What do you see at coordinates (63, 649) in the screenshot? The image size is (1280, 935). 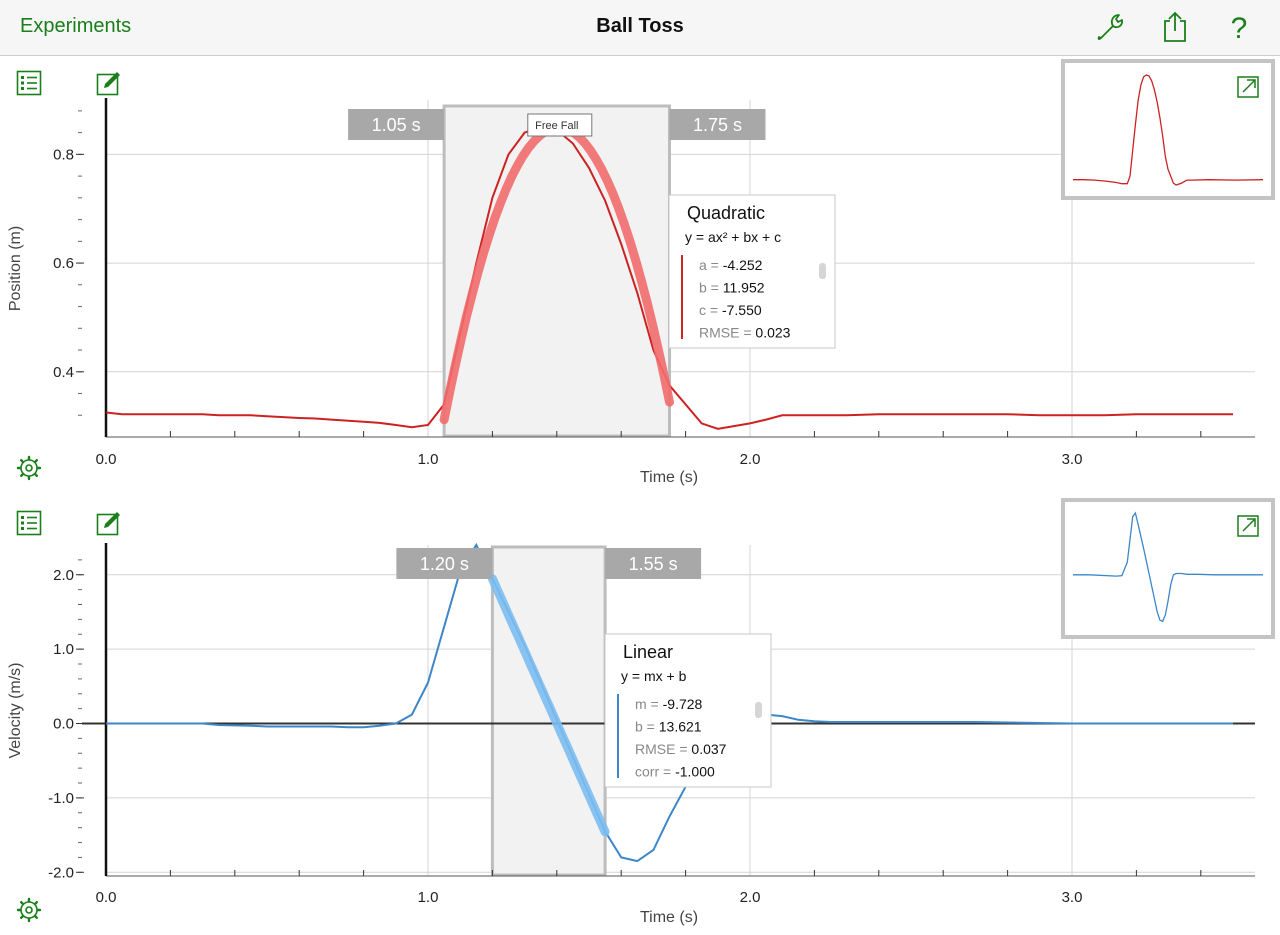 I see `y-tick-label: 1.0` at bounding box center [63, 649].